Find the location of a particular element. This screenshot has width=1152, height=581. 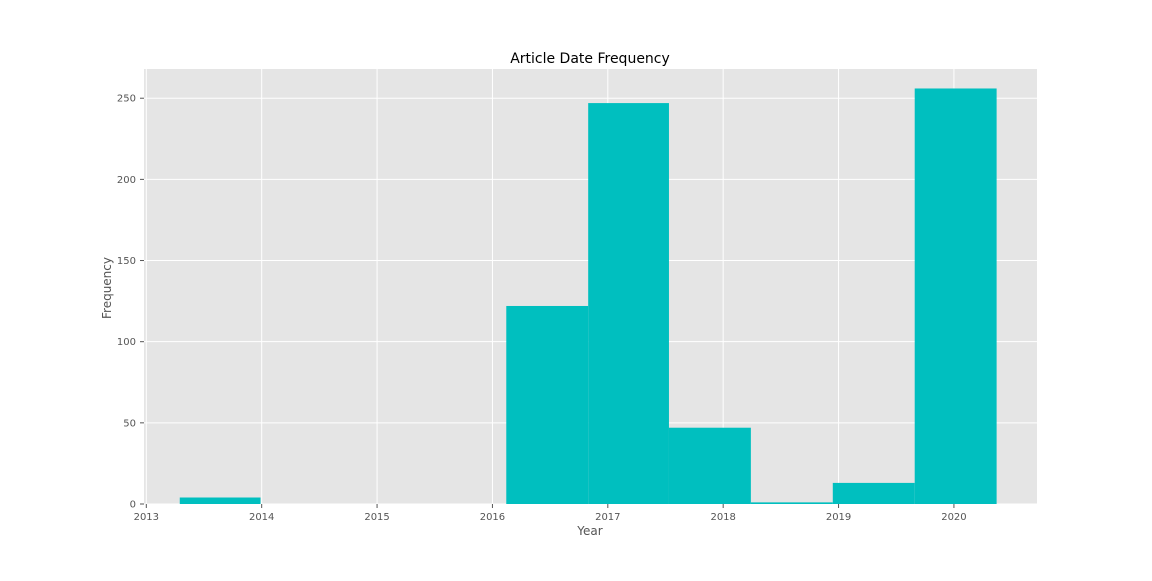

x-axis-label: Year is located at coordinates (589, 531).